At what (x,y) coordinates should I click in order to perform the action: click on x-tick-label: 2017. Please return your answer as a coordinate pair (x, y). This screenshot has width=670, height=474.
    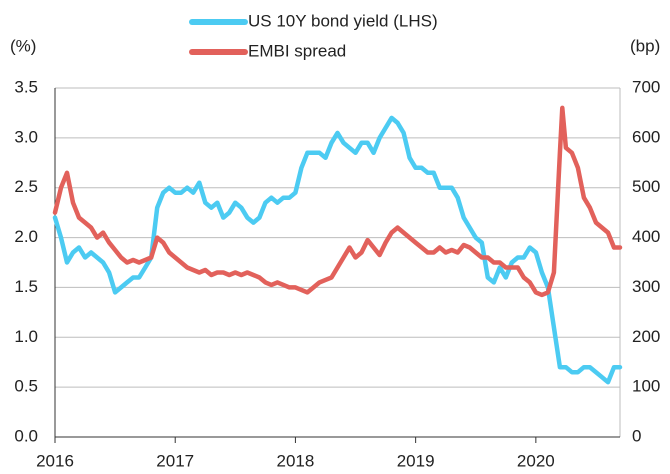
    Looking at the image, I should click on (175, 460).